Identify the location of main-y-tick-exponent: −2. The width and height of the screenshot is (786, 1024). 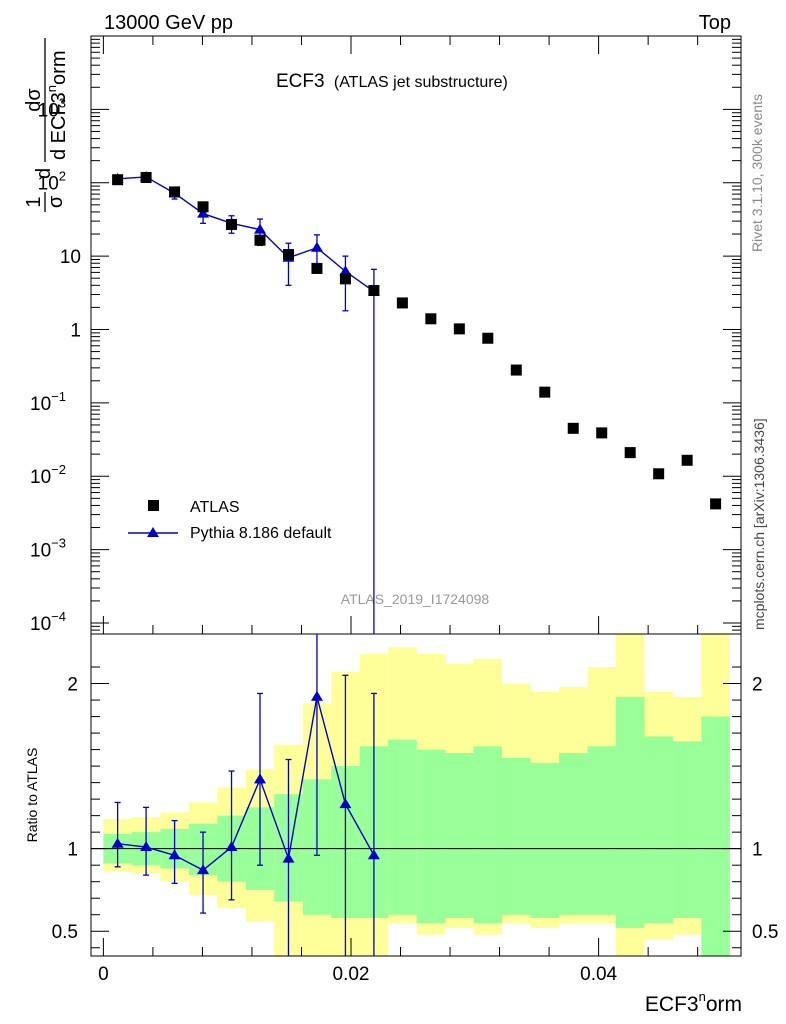
(58, 469).